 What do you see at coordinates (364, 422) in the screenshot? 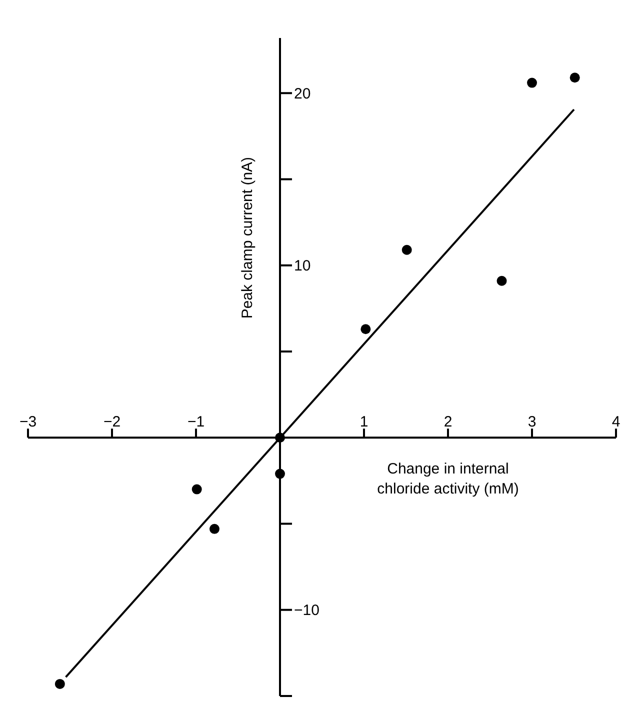
I see `x-tick-label: 1` at bounding box center [364, 422].